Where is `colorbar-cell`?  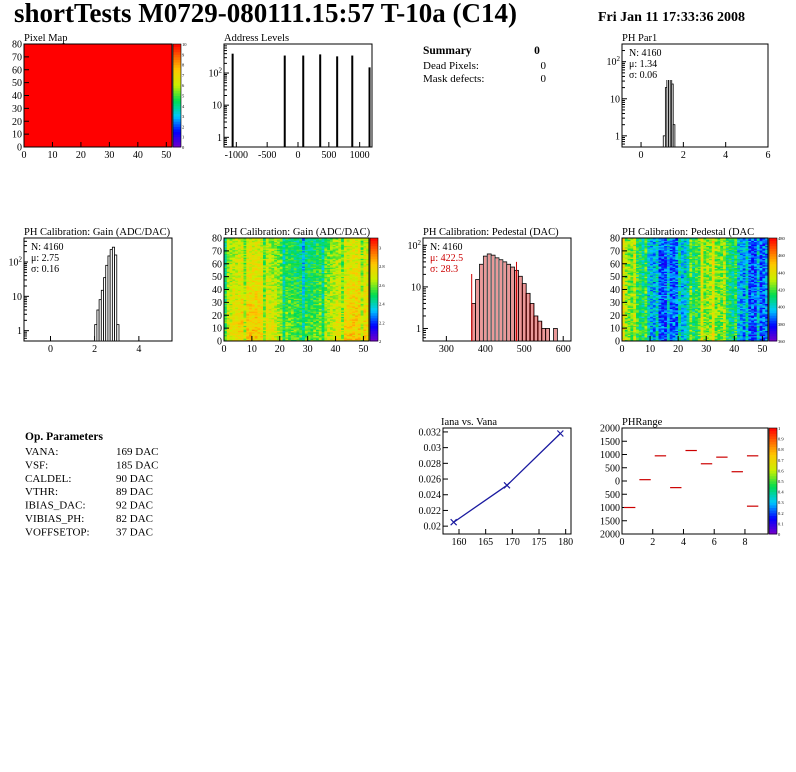
colorbar-cell is located at coordinates (177, 51).